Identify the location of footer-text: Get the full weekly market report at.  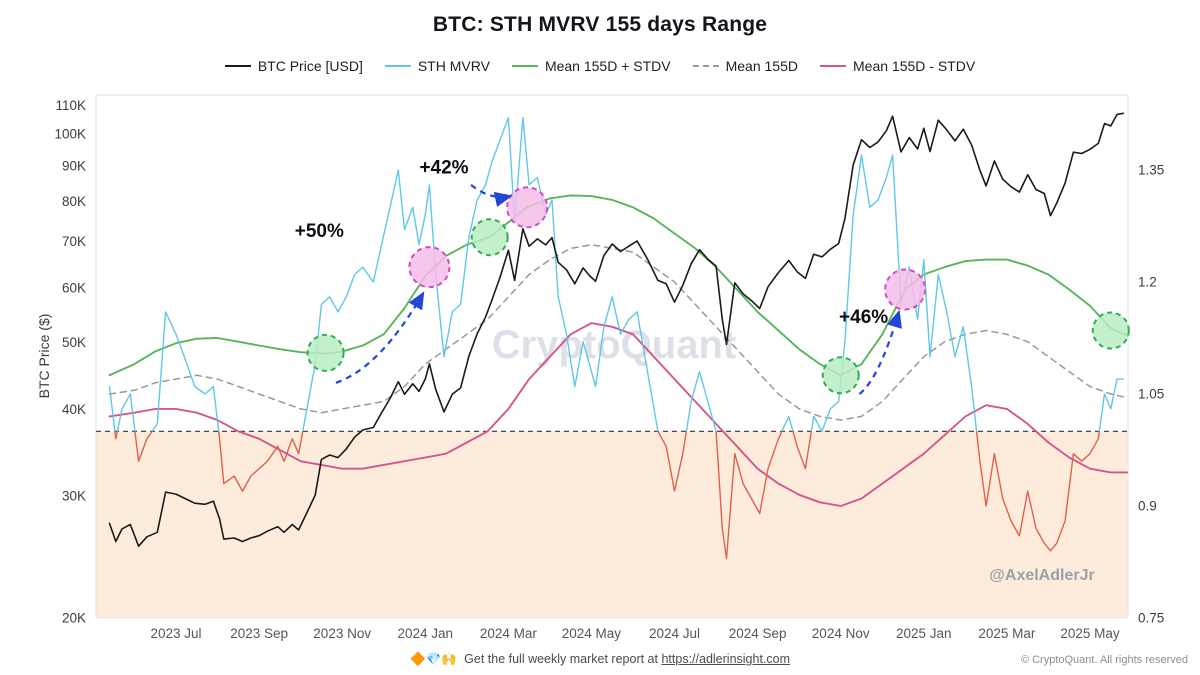
(561, 659).